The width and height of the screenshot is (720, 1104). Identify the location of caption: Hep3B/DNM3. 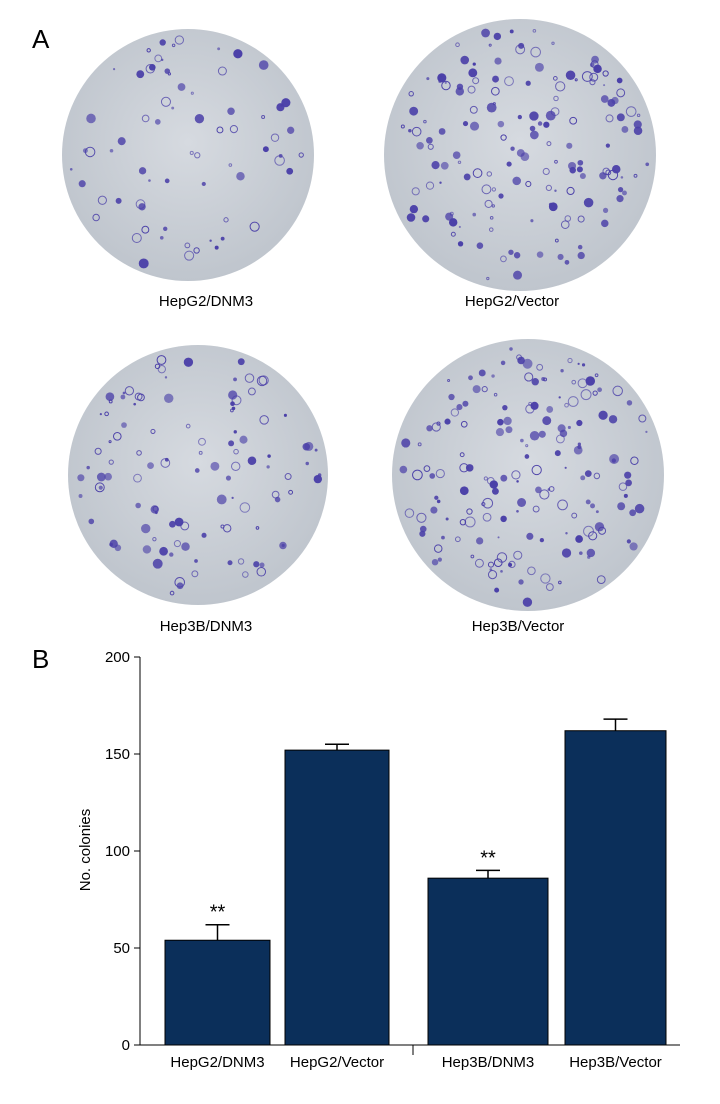
(206, 626).